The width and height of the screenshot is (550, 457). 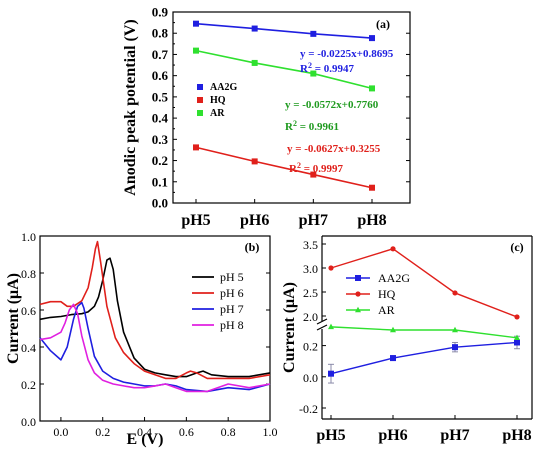 What do you see at coordinates (371, 220) in the screenshot?
I see `x-tick-label-a: pH8` at bounding box center [371, 220].